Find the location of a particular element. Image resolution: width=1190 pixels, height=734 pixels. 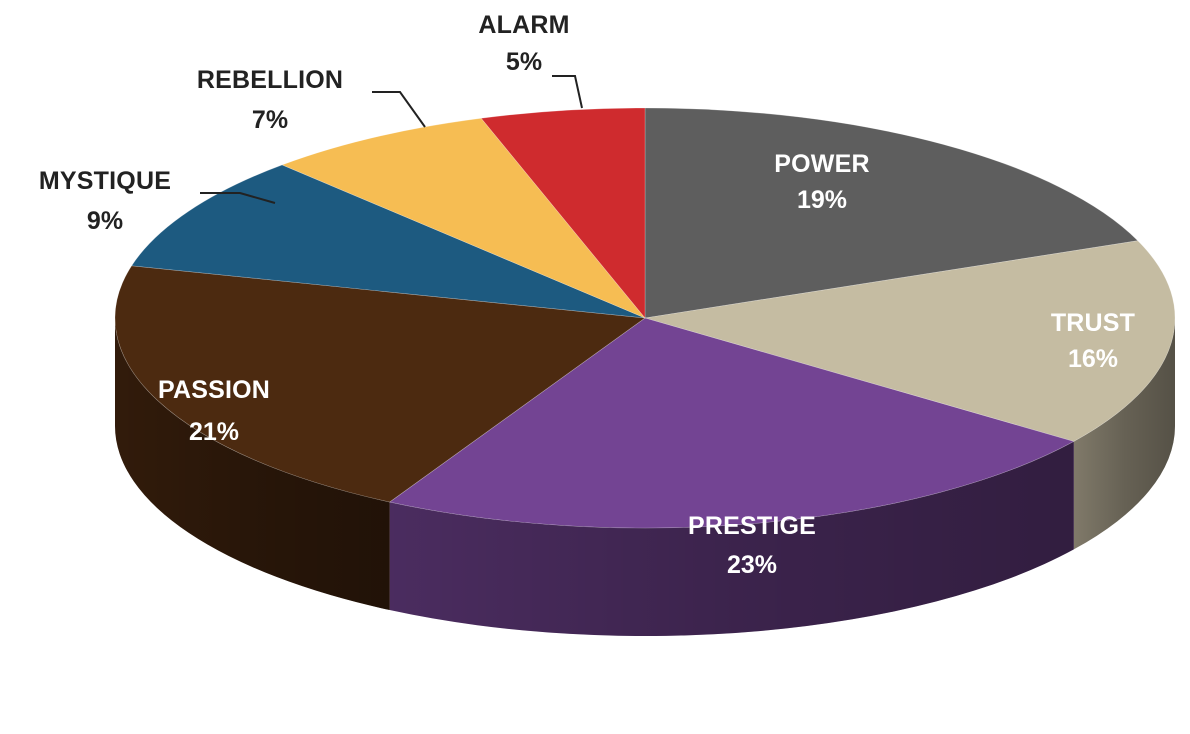

leader-line-alarm is located at coordinates (567, 92).